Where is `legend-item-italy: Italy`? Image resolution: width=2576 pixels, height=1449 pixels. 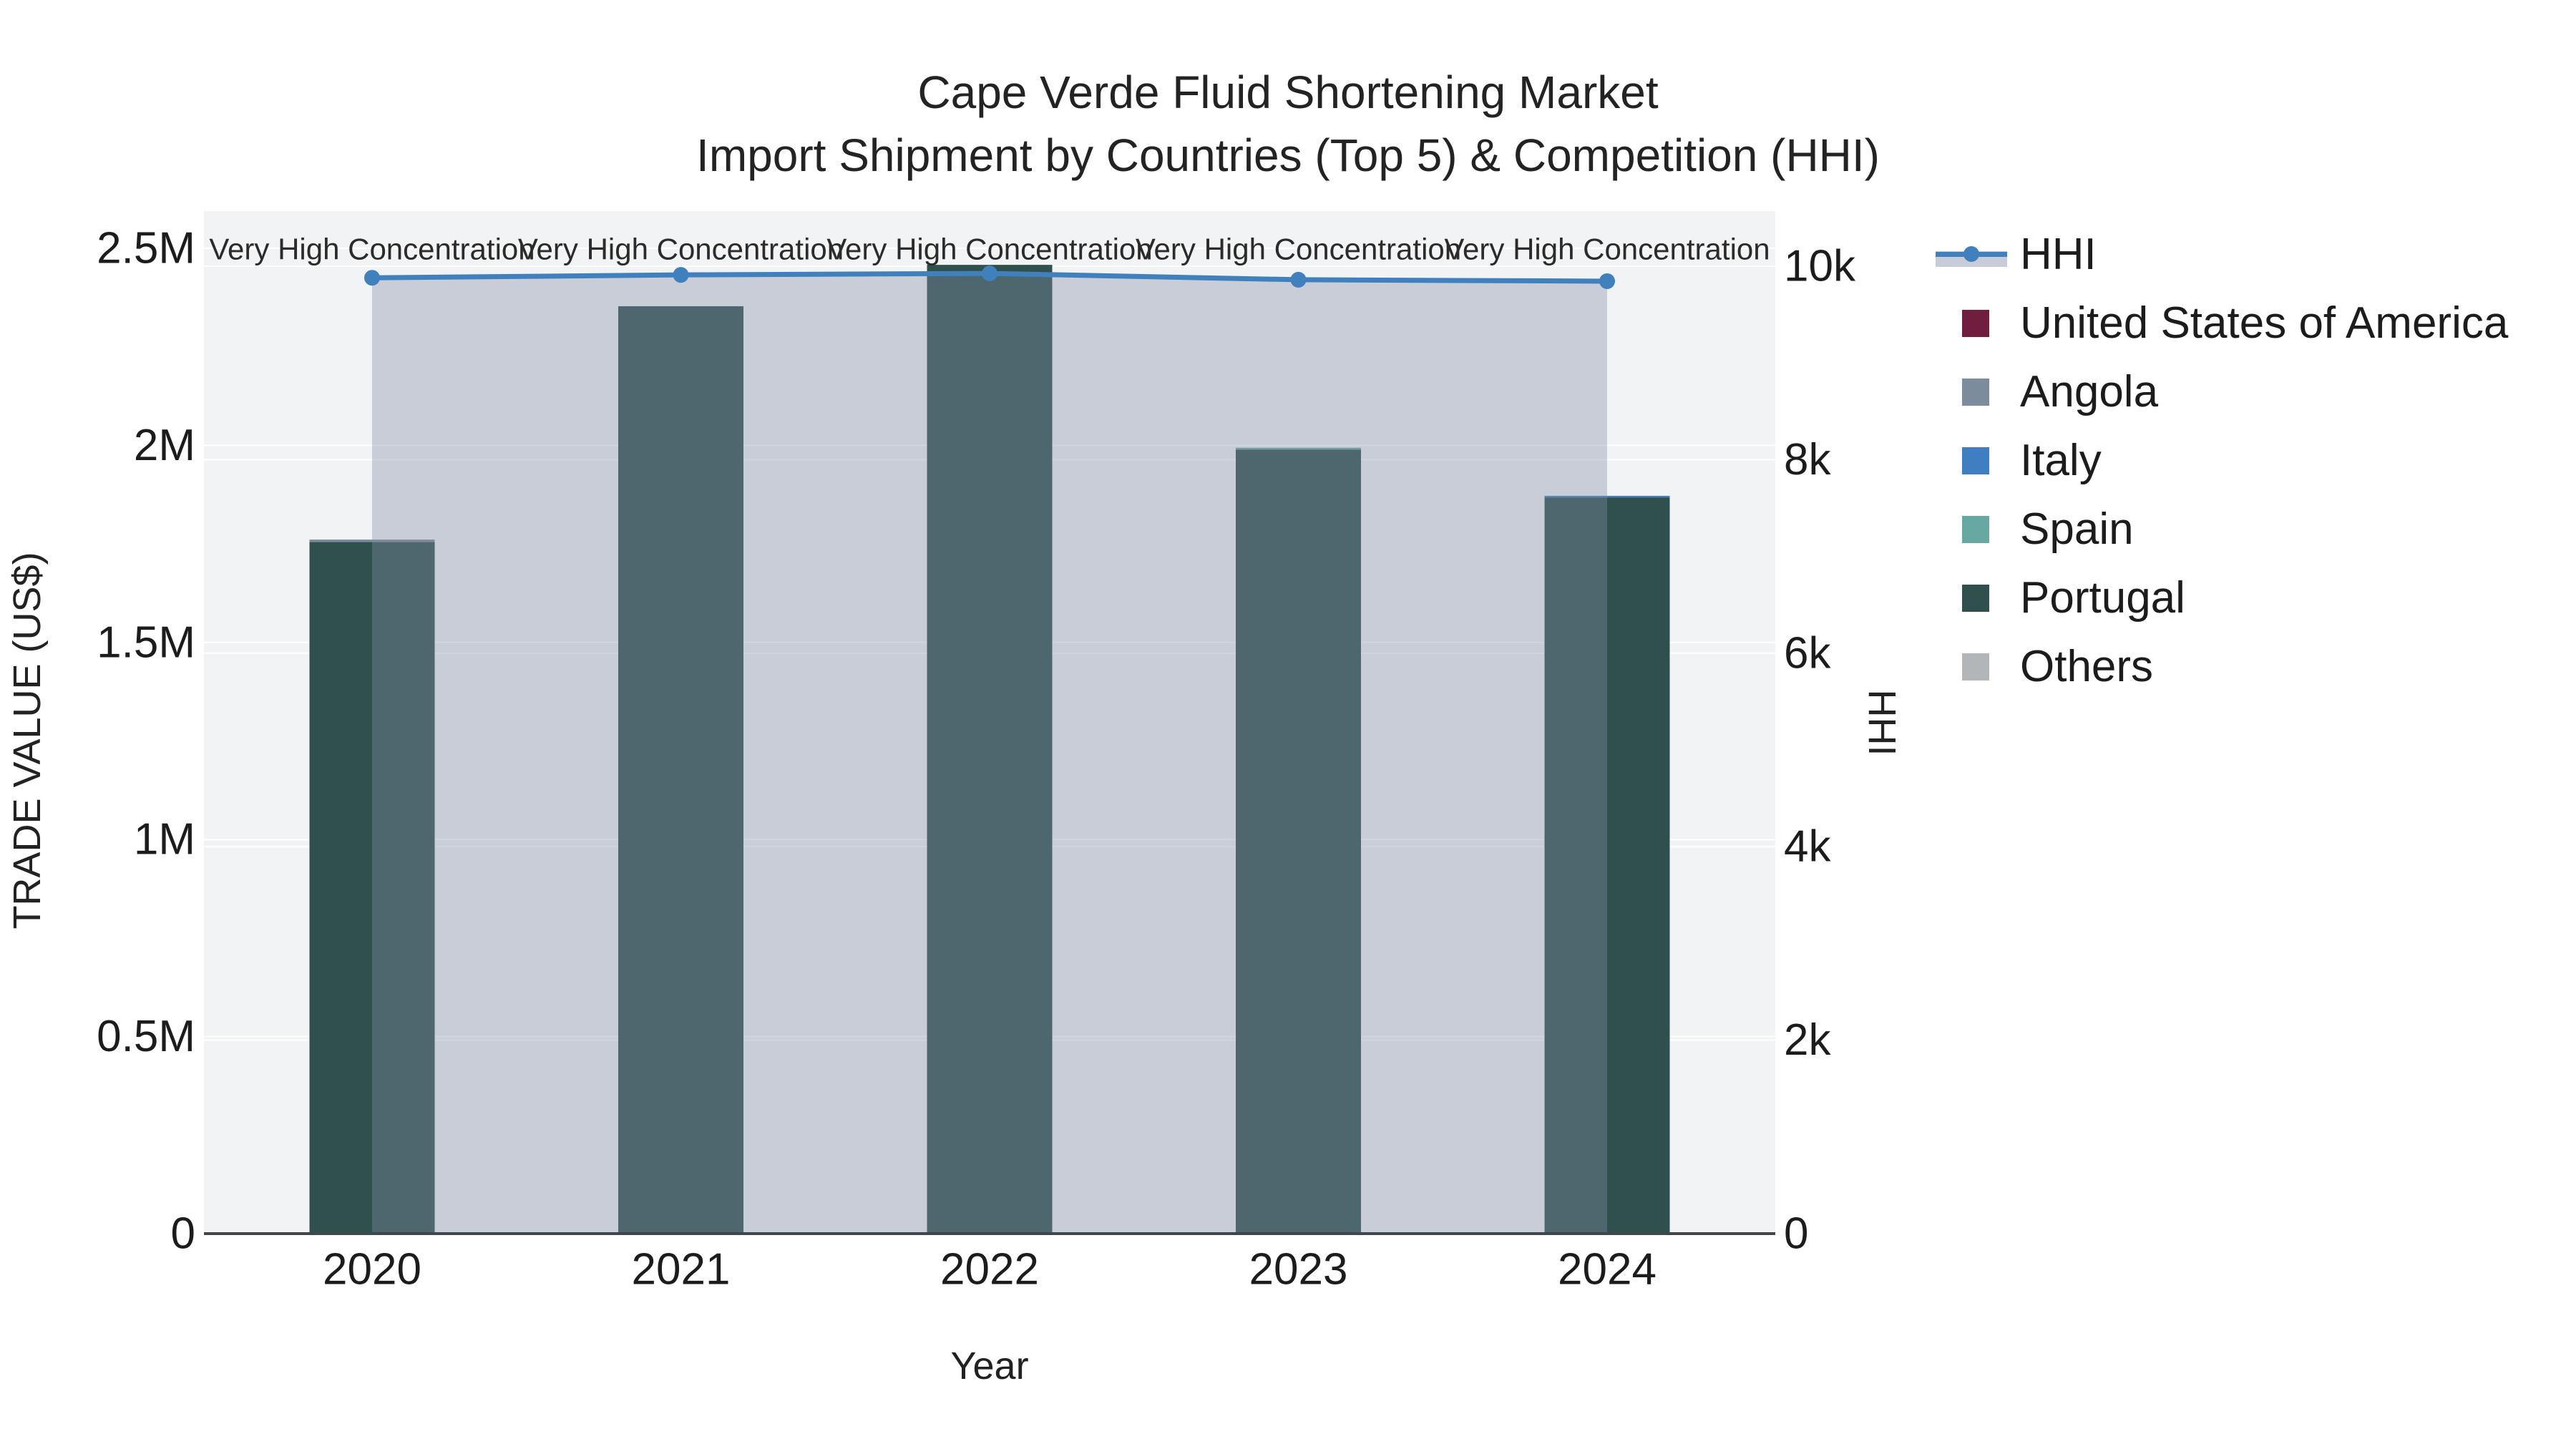
legend-item-italy: Italy is located at coordinates (2220, 460).